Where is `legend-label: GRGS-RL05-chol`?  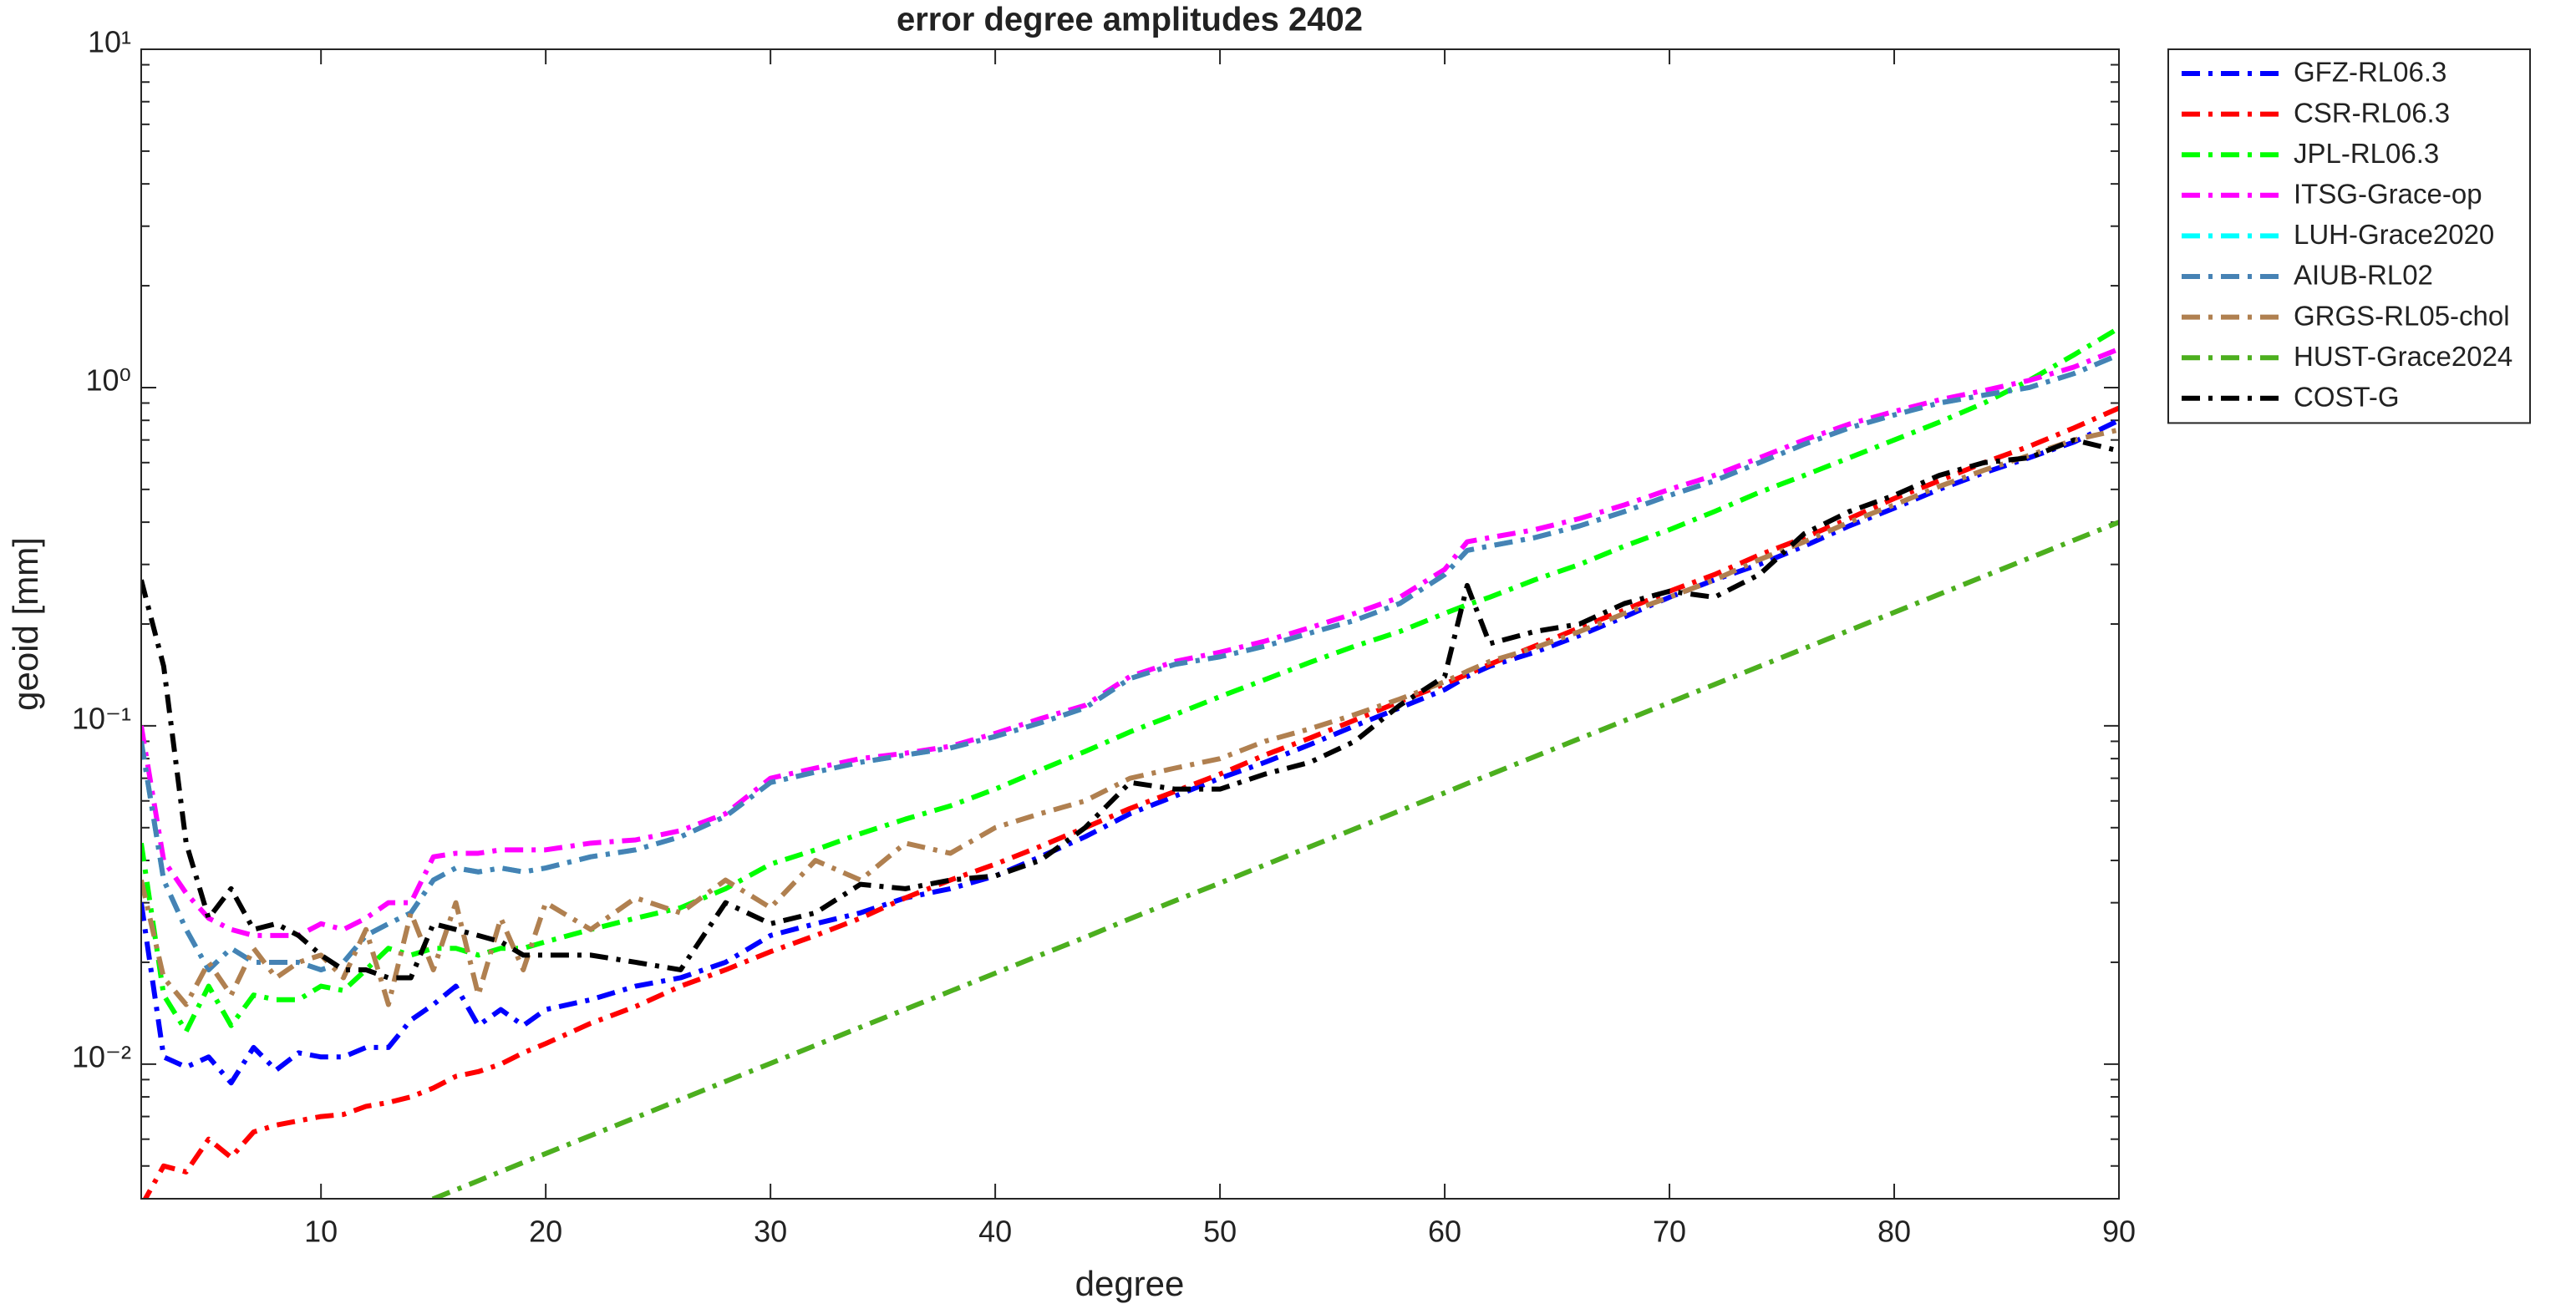 legend-label: GRGS-RL05-chol is located at coordinates (2402, 315).